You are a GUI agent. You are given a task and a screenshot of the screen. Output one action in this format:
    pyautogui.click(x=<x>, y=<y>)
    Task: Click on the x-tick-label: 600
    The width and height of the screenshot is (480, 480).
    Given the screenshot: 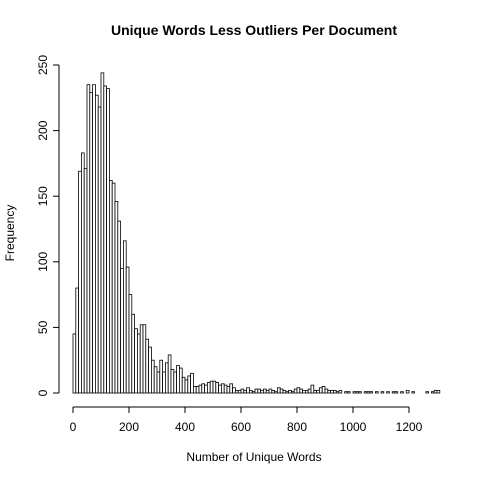 What is the action you would take?
    pyautogui.click(x=241, y=427)
    